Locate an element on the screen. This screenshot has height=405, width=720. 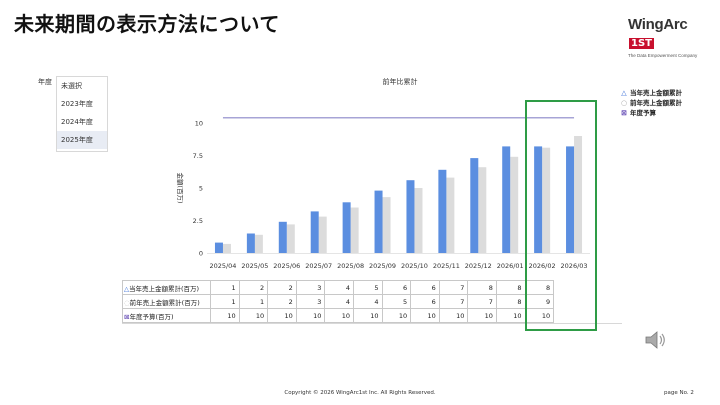
logo-tagline: The Data Empowerment Company is located at coordinates (663, 55).